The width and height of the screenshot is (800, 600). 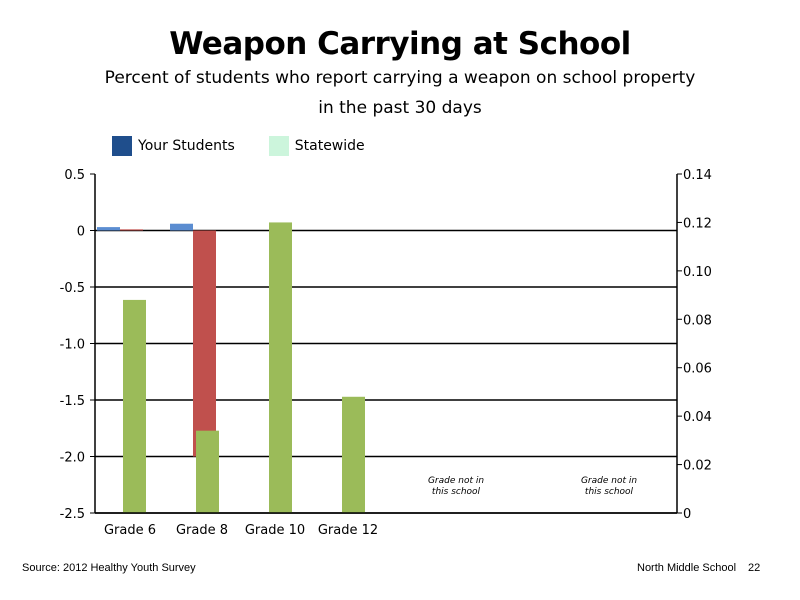 What do you see at coordinates (74, 175) in the screenshot?
I see `left-axis-tick-label: 0.5` at bounding box center [74, 175].